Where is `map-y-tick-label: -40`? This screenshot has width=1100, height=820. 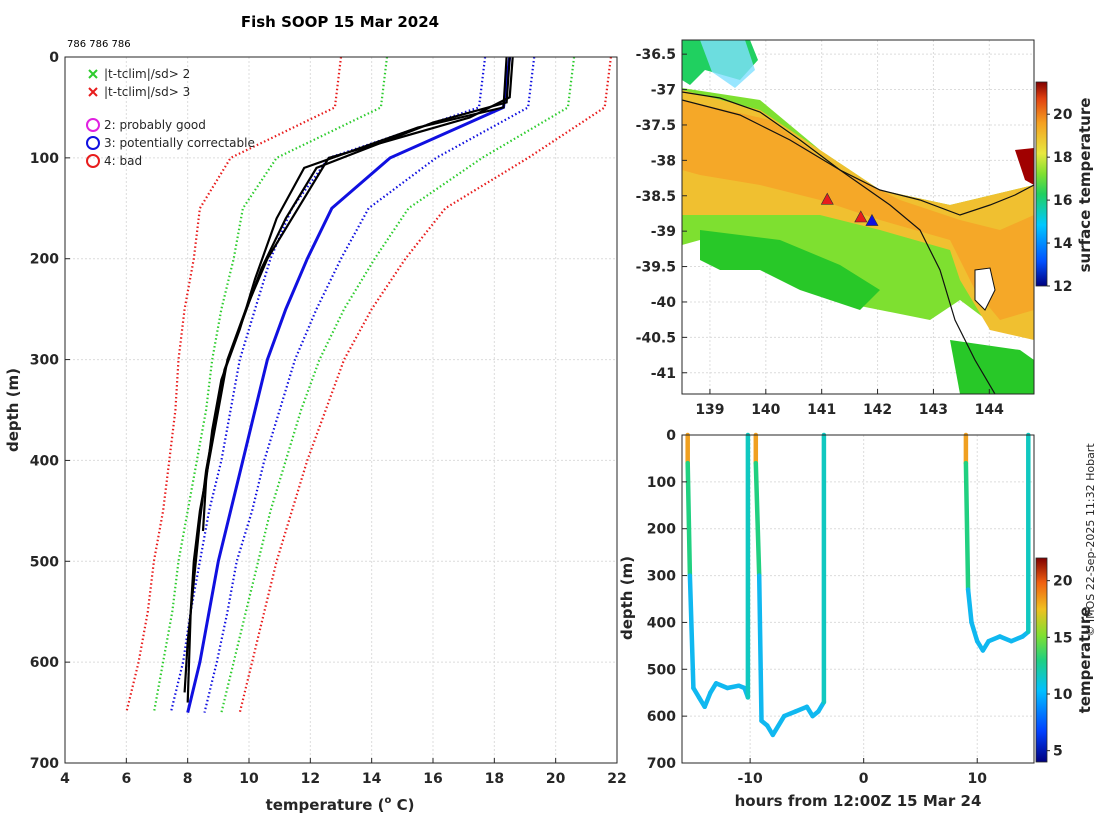
map-y-tick-label: -40 is located at coordinates (664, 303).